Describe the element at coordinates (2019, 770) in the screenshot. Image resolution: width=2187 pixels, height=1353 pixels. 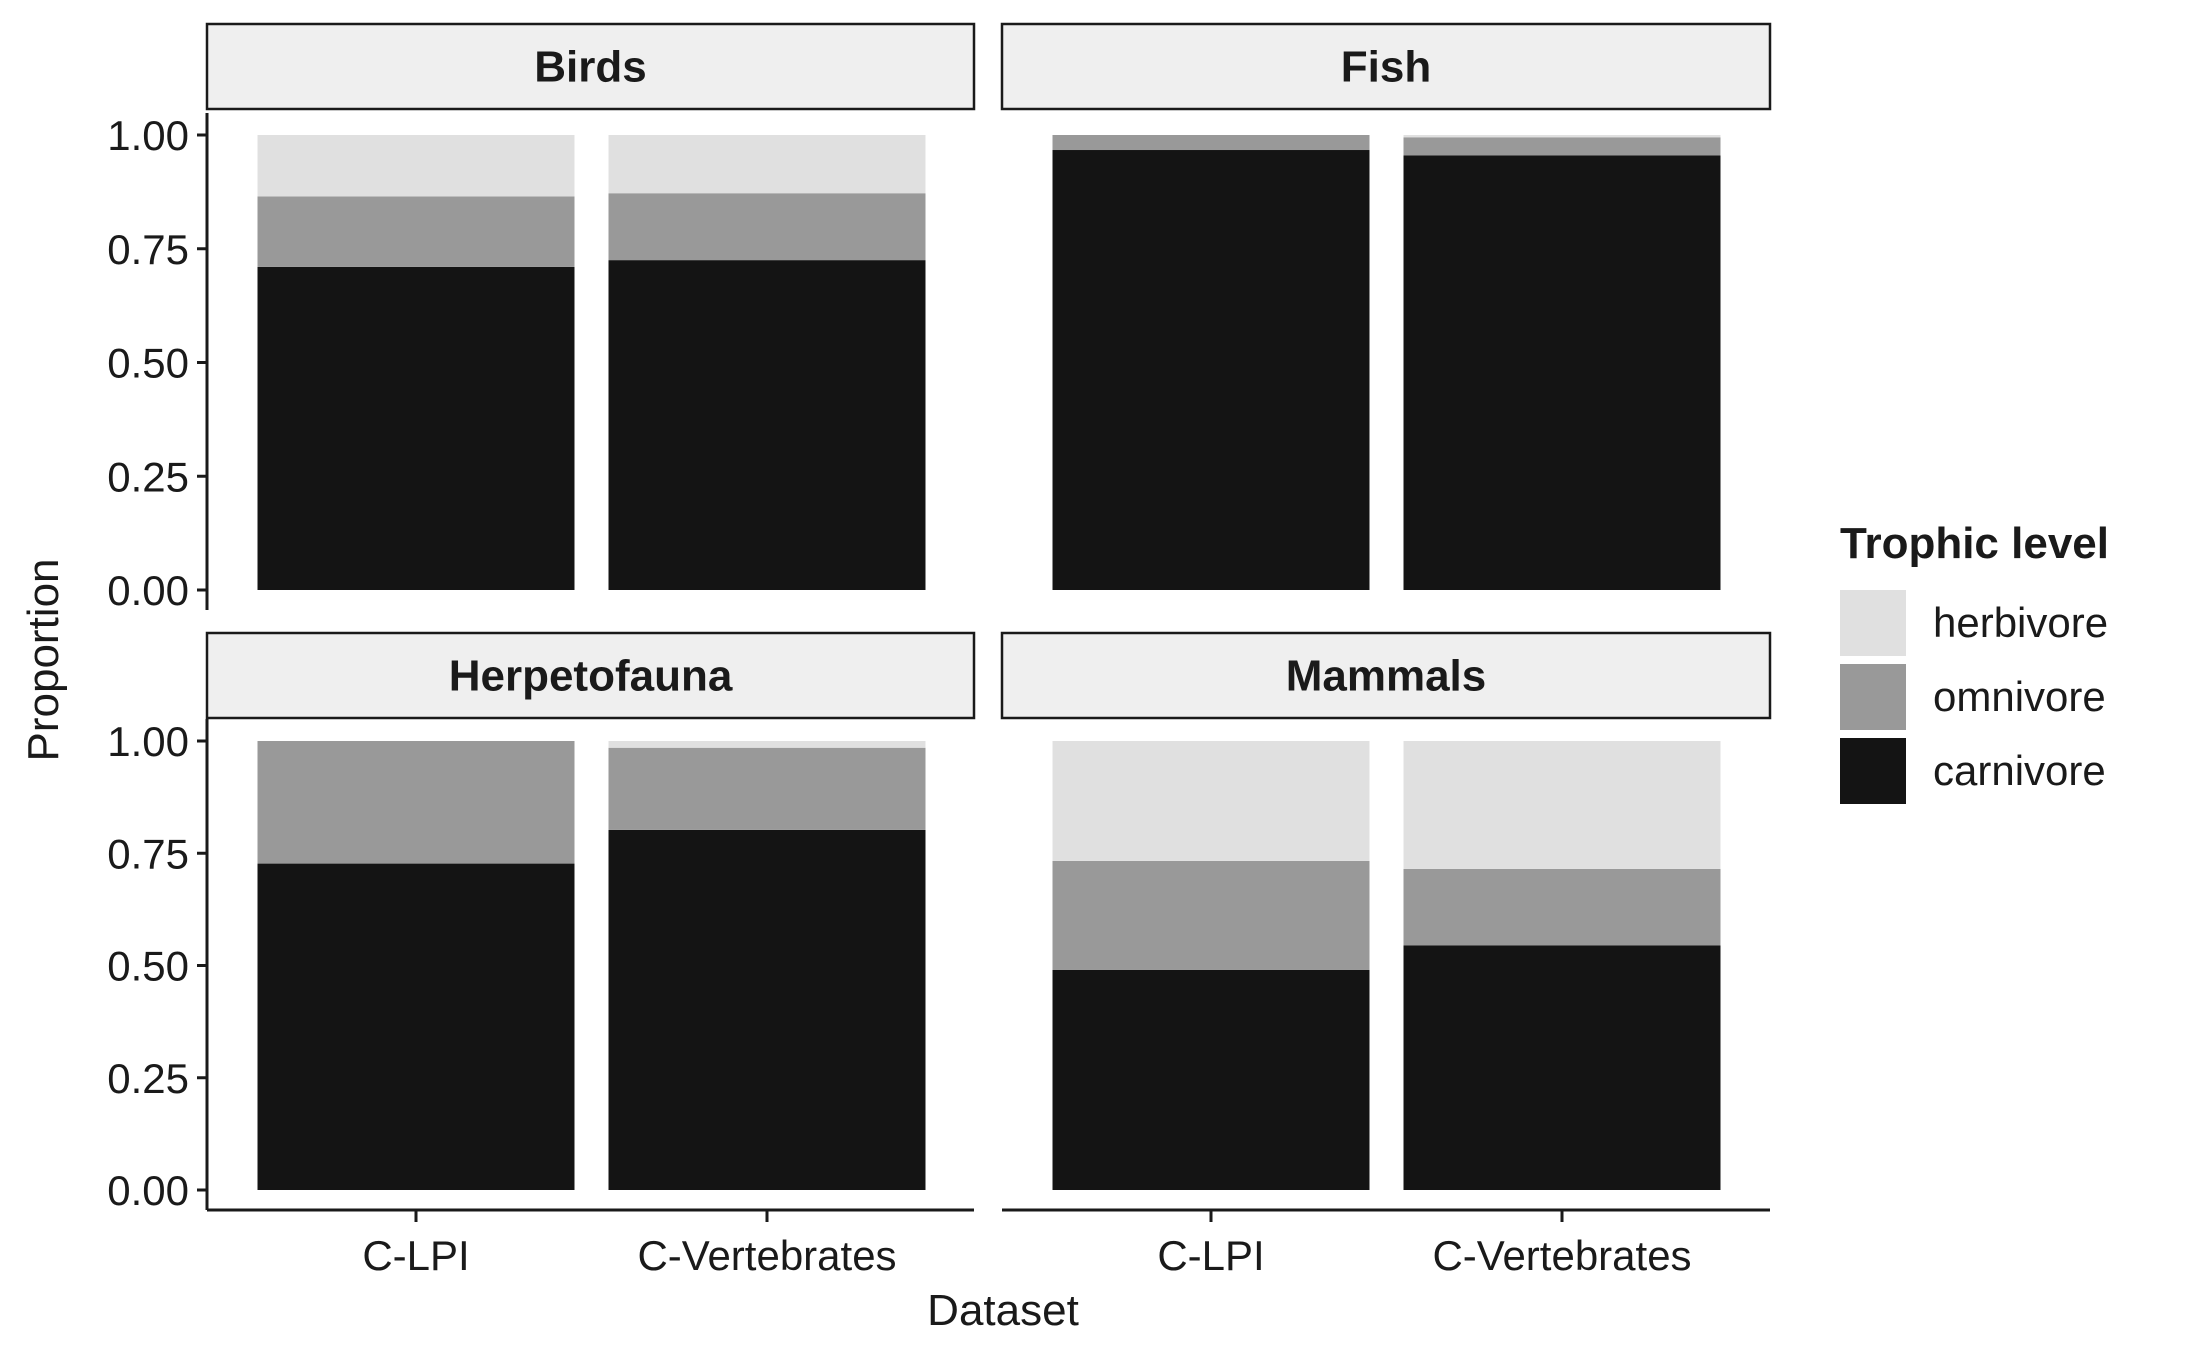
I see `legend-label-carnivore: carnivore` at that location.